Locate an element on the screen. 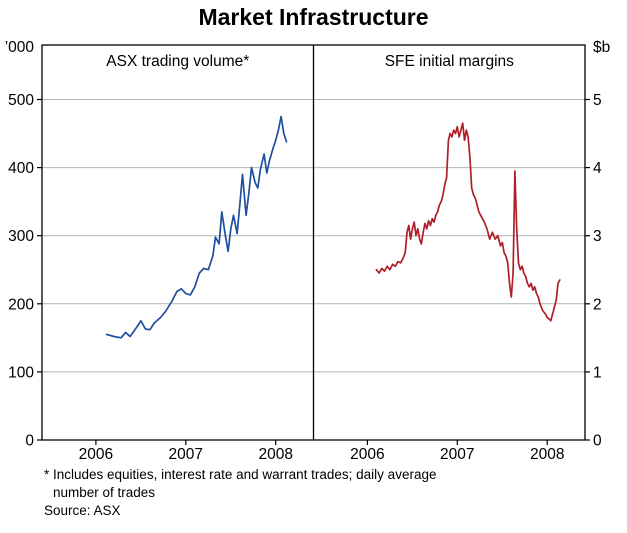 The height and width of the screenshot is (533, 627). y-tick-label: 500 is located at coordinates (21, 100).